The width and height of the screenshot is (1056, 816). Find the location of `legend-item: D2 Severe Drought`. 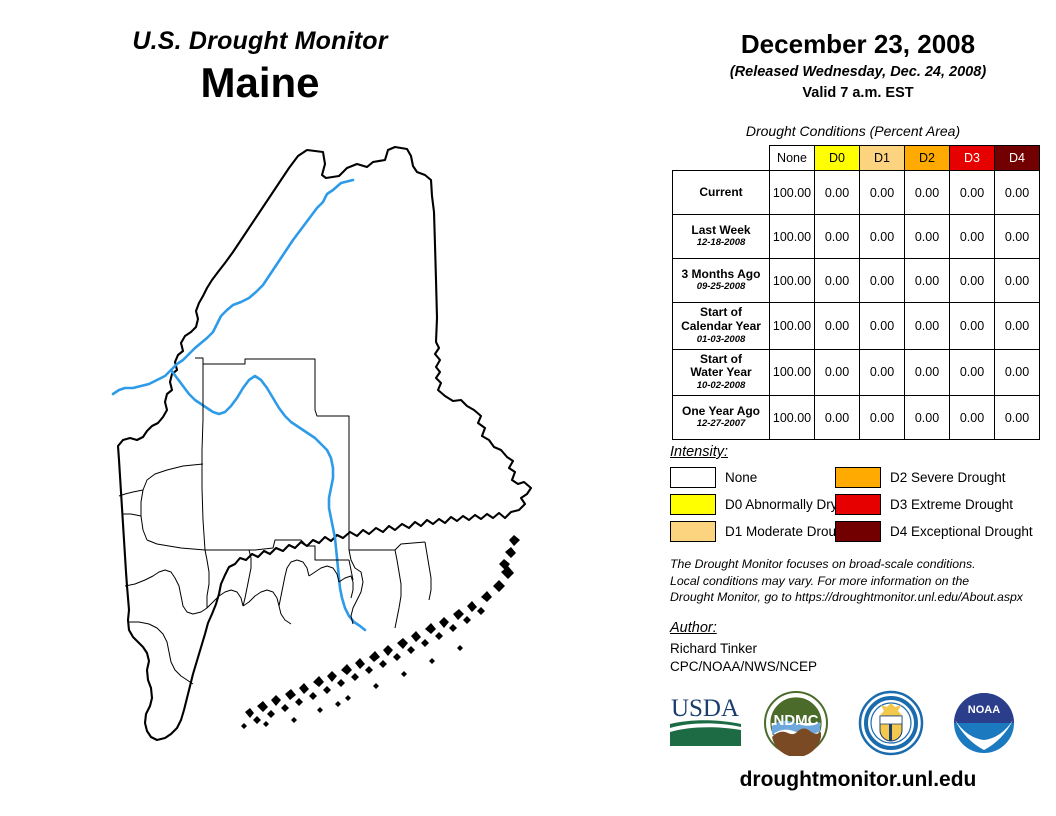

legend-item: D2 Severe Drought is located at coordinates (945, 477).